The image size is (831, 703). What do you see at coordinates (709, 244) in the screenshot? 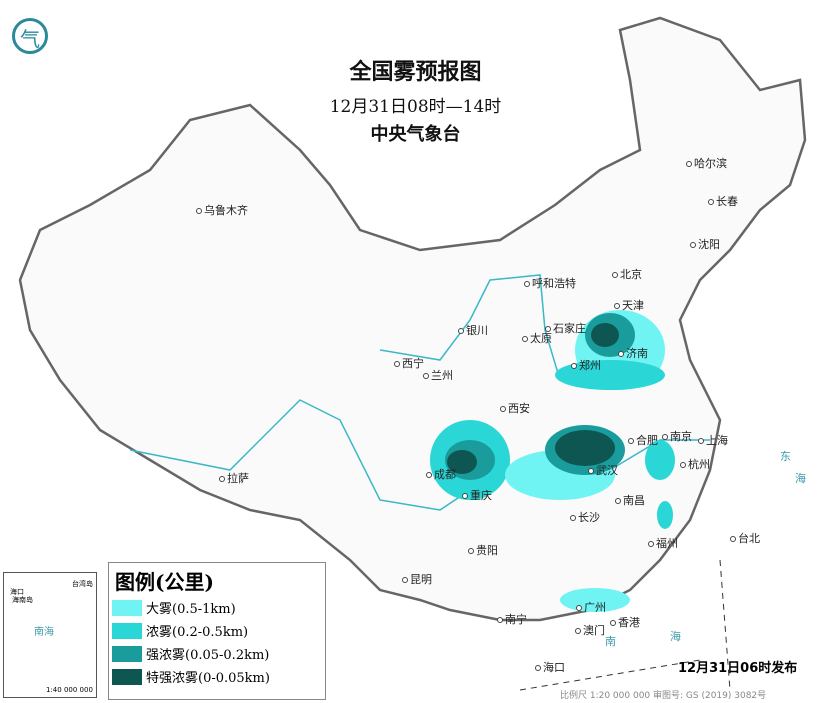
I see `city-name: 沈阳` at bounding box center [709, 244].